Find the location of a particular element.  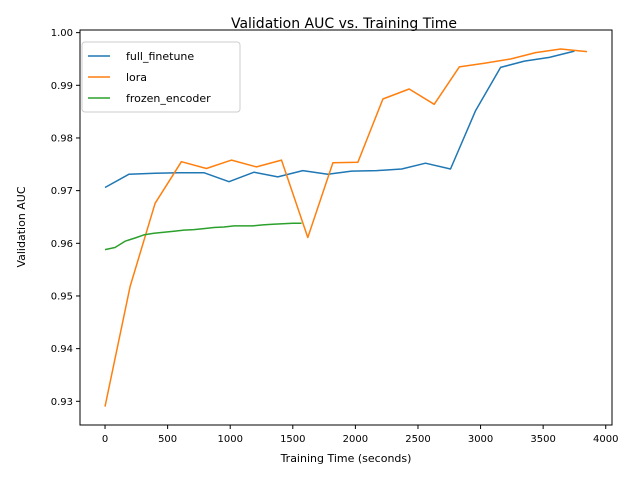

y-axis-ticks: 0.93 0.94 0.95 0.96 0.97 0.98 0.99 1.00 is located at coordinates (65, 218).